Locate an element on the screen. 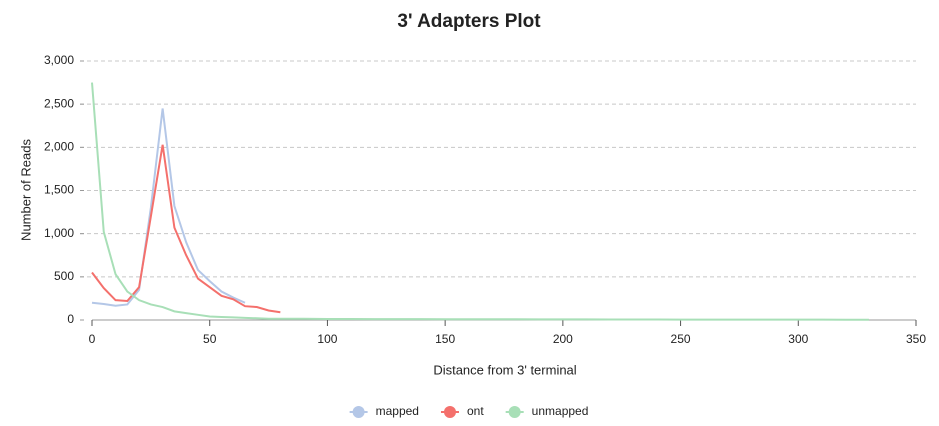 This screenshot has width=939, height=426. legend-label: mapped is located at coordinates (397, 411).